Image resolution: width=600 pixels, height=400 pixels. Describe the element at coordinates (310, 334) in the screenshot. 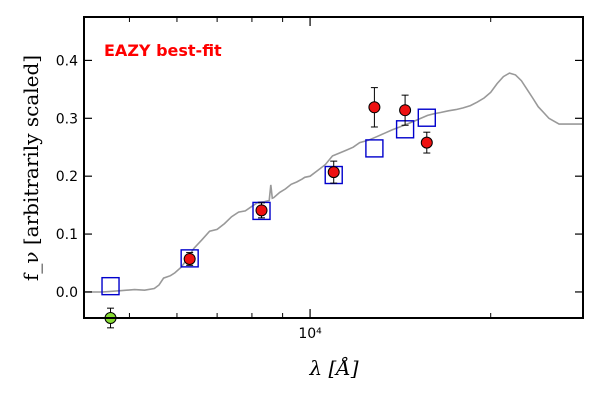

I see `x-tick-label: 10⁴` at that location.